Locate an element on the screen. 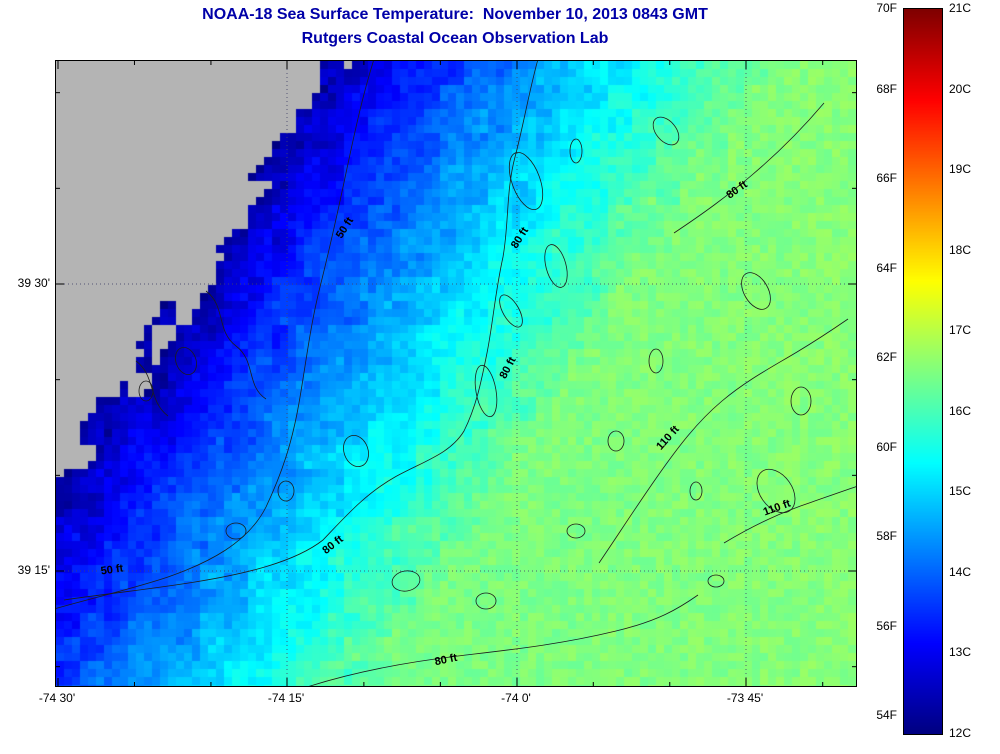  colorbar-celsius-label: 18C is located at coordinates (960, 249).